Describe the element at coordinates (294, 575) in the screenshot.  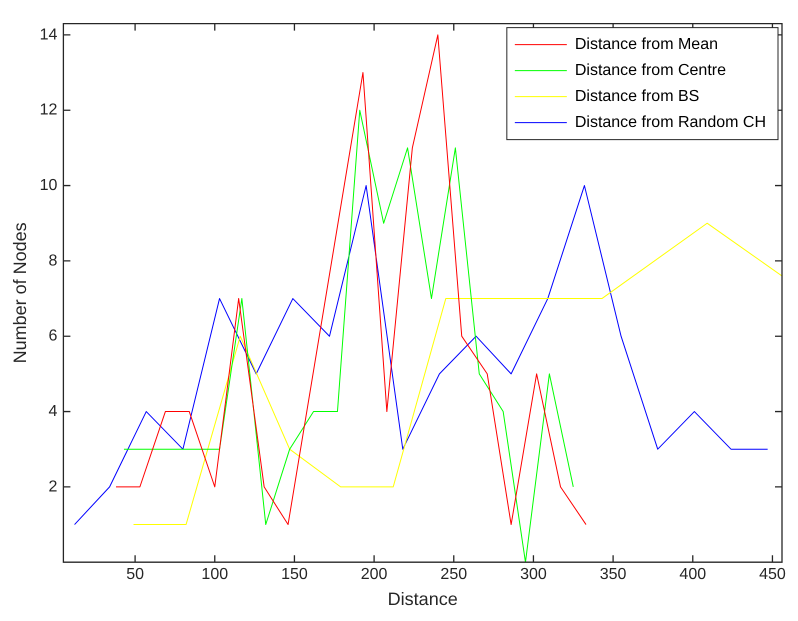
I see `x-tick-label: 150` at that location.